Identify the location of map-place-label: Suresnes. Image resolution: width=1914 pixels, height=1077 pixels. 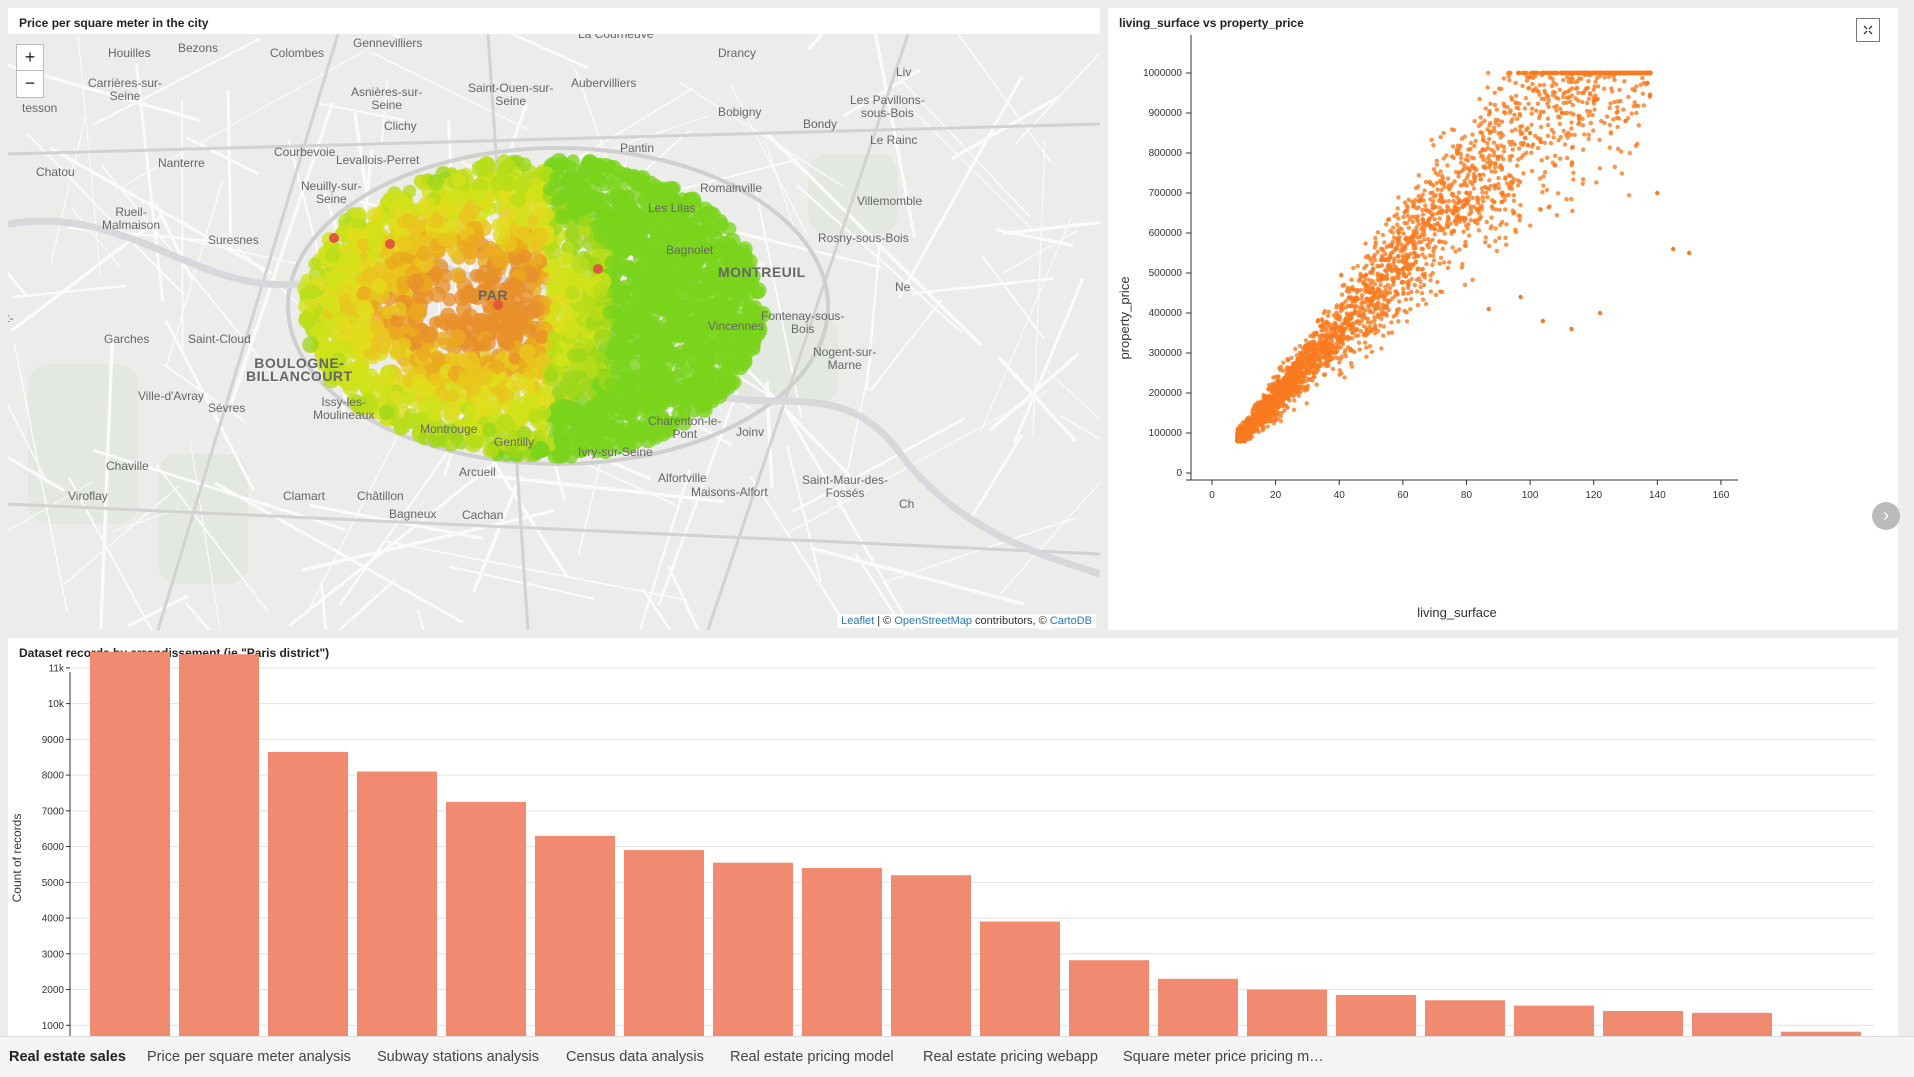
(233, 240).